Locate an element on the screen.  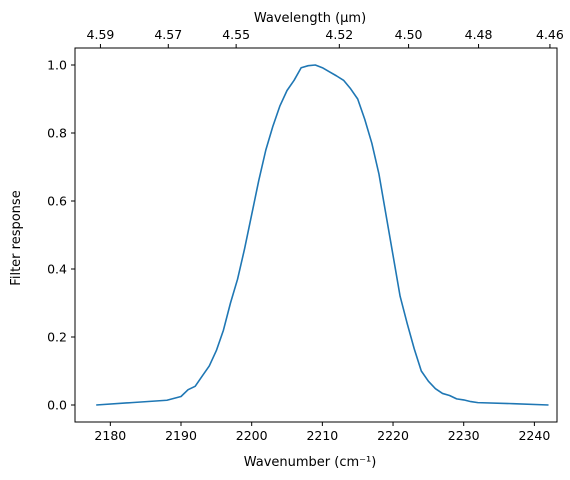
top-tick-label: 4.50 is located at coordinates (409, 34).